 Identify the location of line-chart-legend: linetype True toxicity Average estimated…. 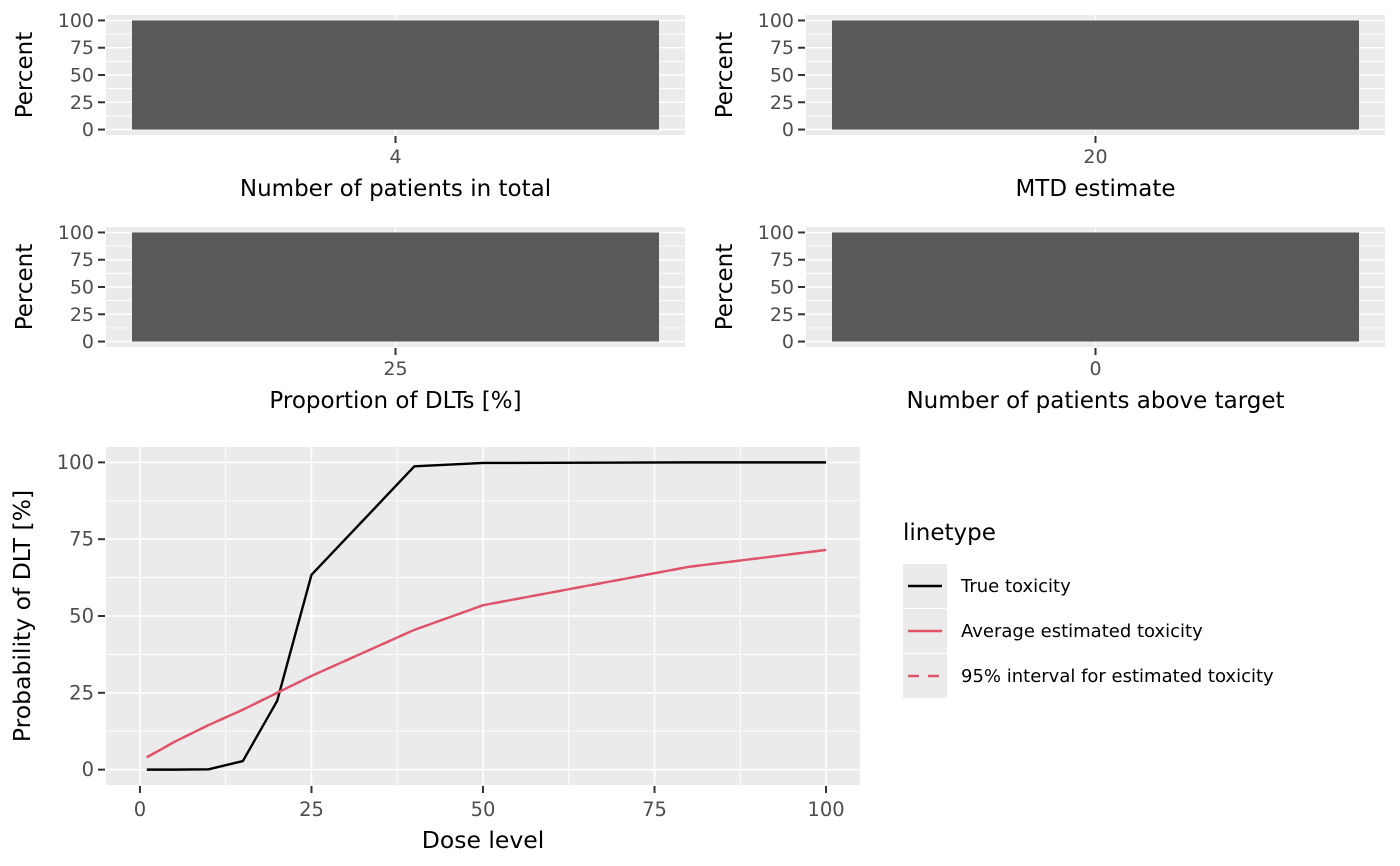
(1088, 609).